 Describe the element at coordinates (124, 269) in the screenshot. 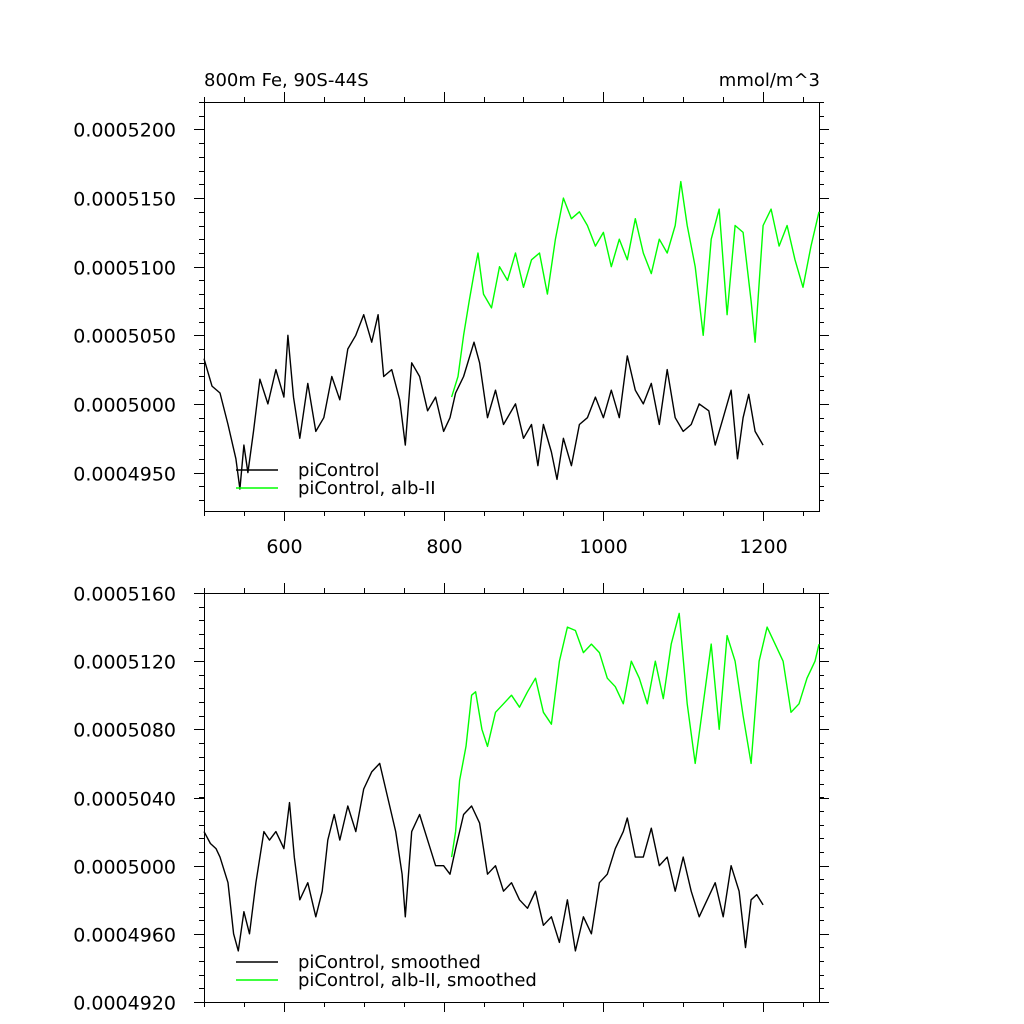

I see `y-tick-label: 0.0005100` at that location.